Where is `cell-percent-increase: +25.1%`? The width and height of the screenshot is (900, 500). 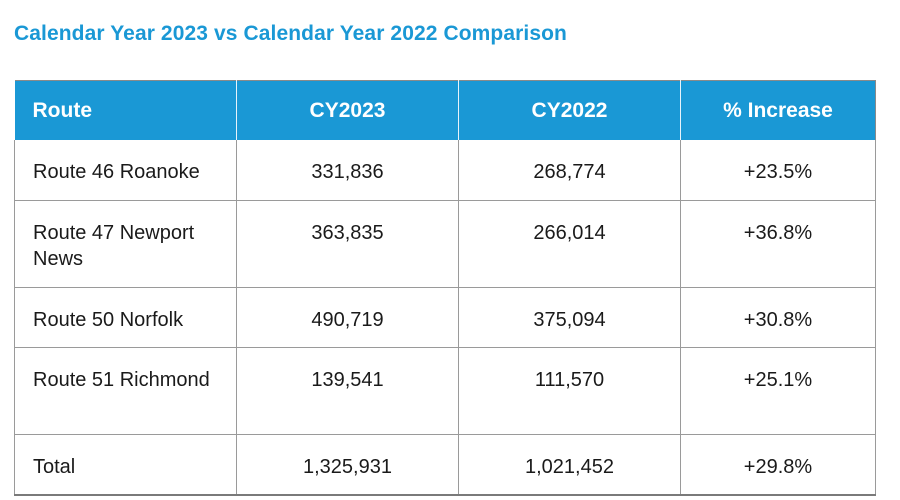 cell-percent-increase: +25.1% is located at coordinates (778, 391).